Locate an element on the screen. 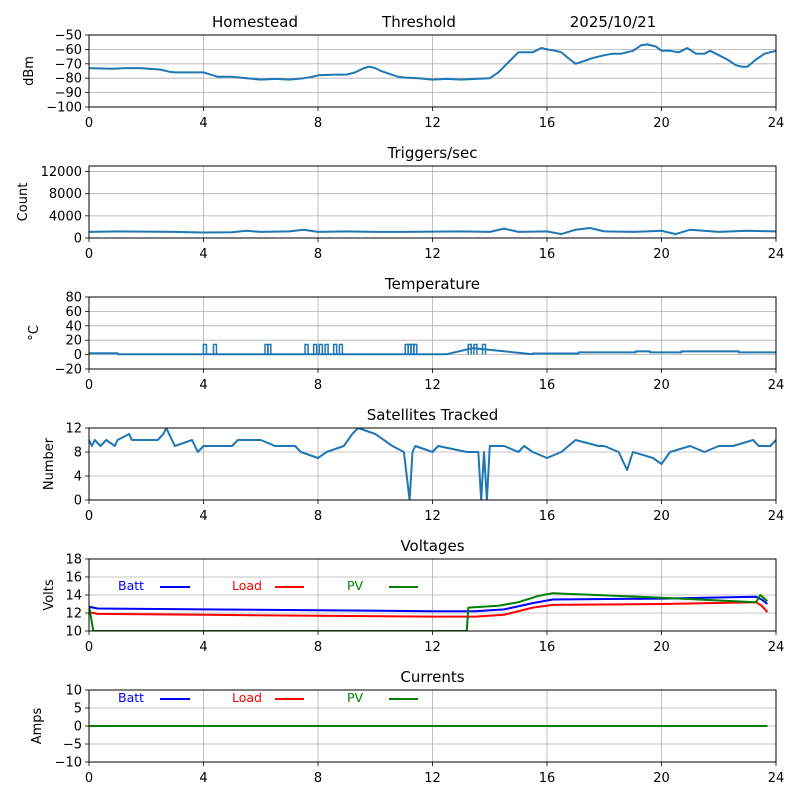 The height and width of the screenshot is (800, 800). y-tick-label: 5 is located at coordinates (78, 709).